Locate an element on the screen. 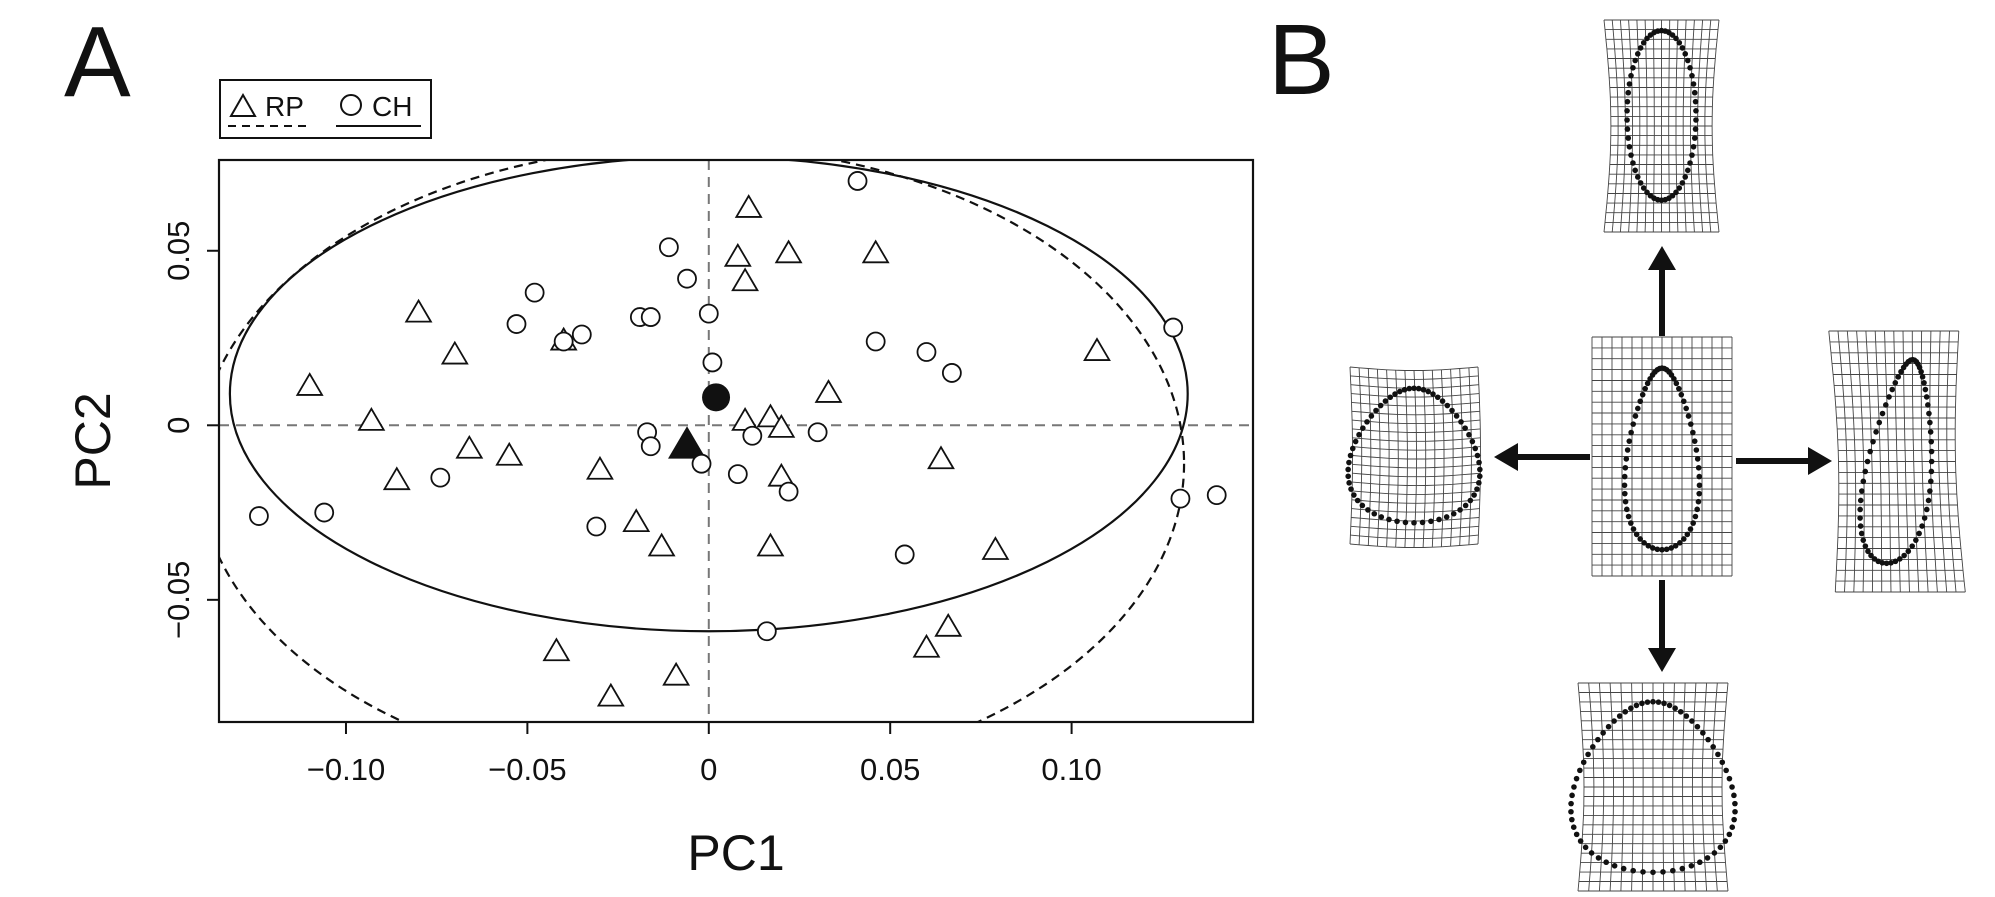 The image size is (1995, 897). y-axis-title: PC2 is located at coordinates (93, 440).